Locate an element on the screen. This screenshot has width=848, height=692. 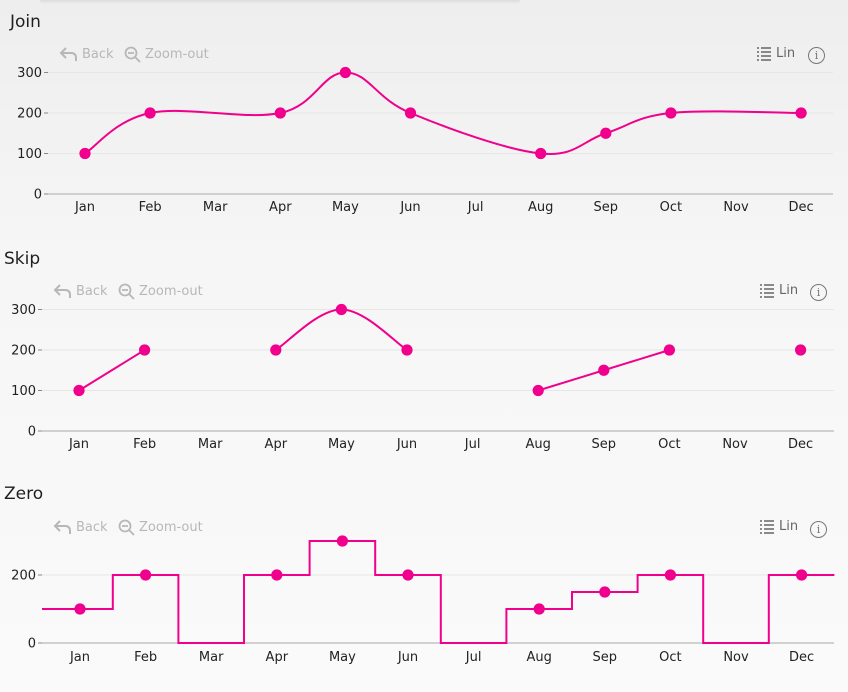
chart-title: Skip is located at coordinates (22, 259).